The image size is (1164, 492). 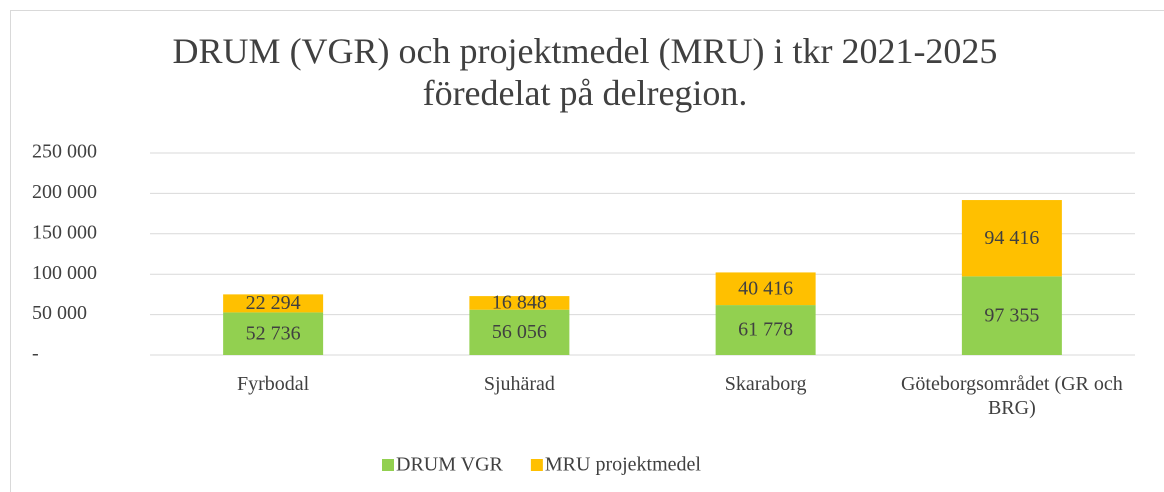 I want to click on x-tick-label: Fyrbodal, so click(x=273, y=384).